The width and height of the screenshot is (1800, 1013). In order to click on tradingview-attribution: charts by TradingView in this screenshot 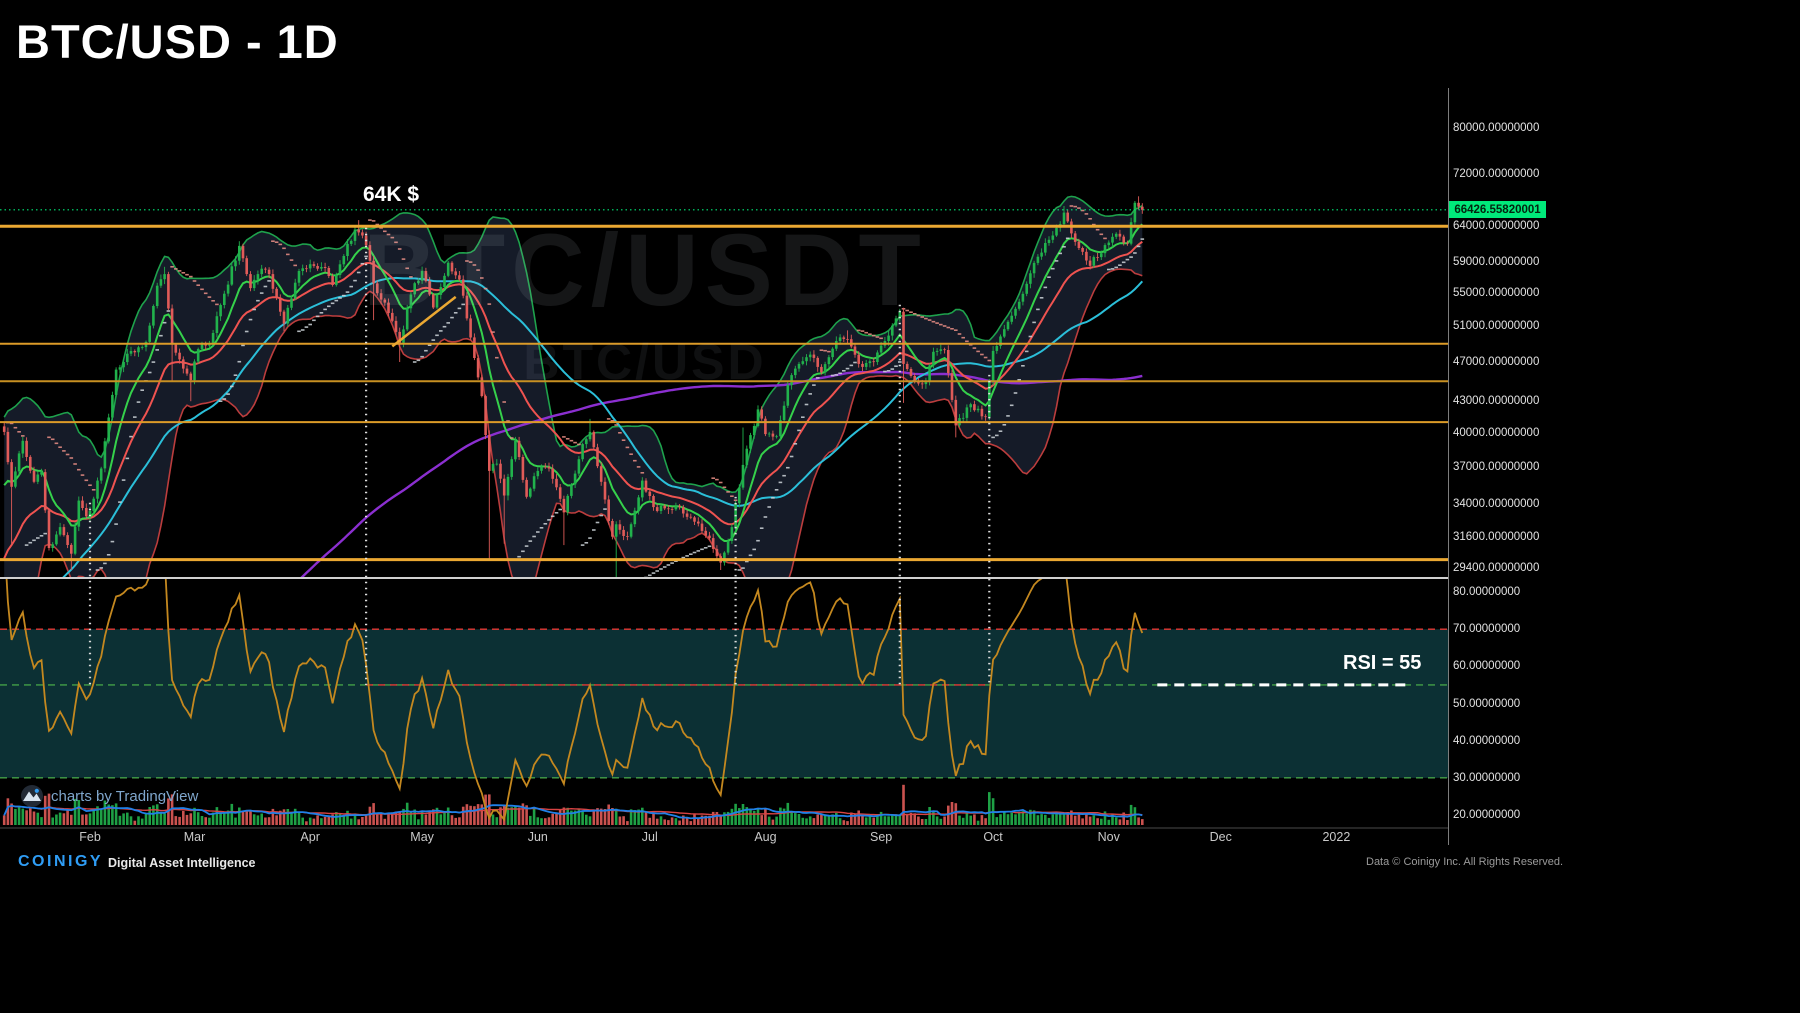, I will do `click(109, 796)`.